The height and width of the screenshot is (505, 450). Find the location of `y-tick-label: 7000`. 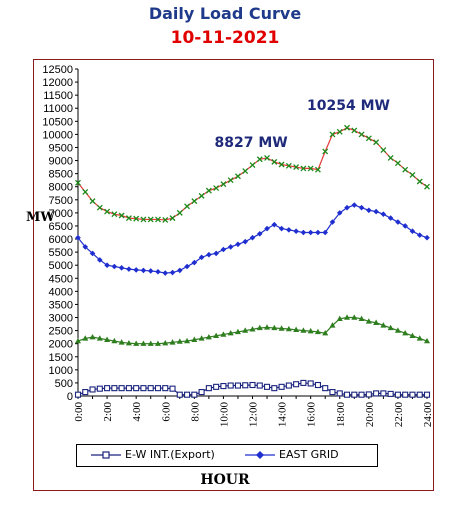

y-tick-label: 7000 is located at coordinates (61, 214).